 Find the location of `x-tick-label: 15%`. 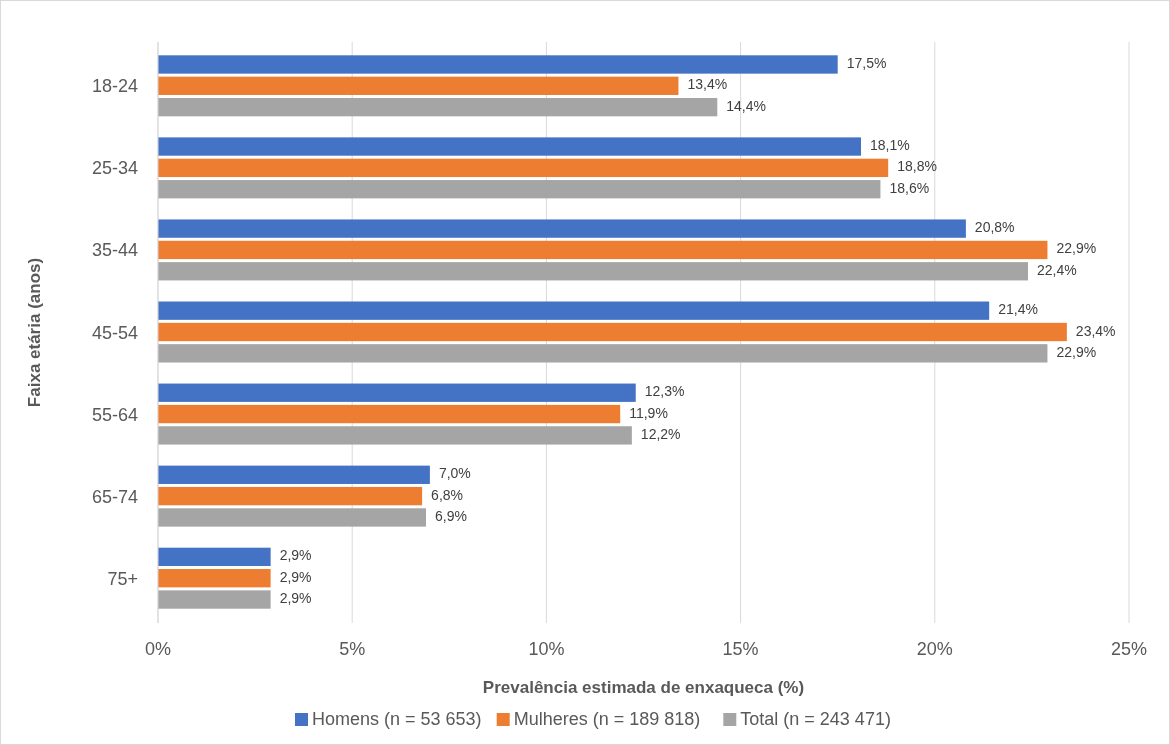

x-tick-label: 15% is located at coordinates (740, 649).